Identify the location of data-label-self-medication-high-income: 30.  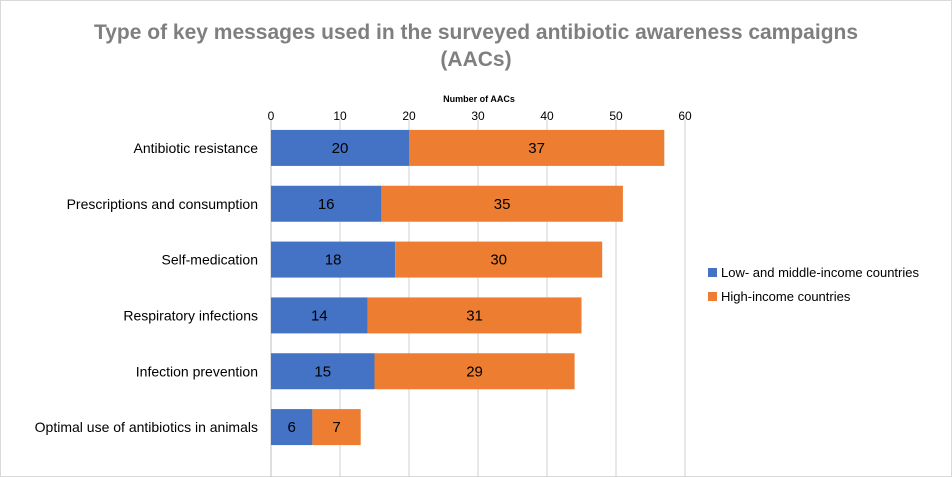
(498, 260).